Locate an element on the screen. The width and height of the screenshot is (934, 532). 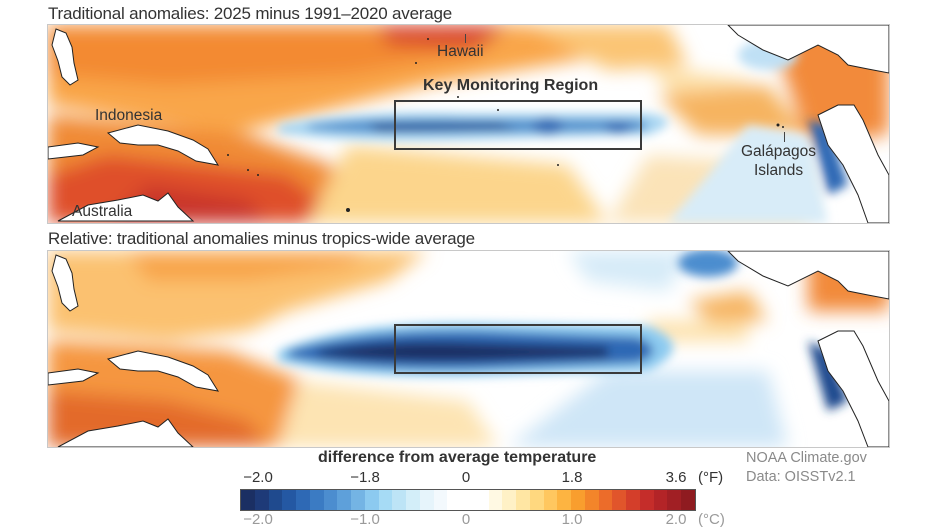
tick-f-4: 3.6 is located at coordinates (676, 477).